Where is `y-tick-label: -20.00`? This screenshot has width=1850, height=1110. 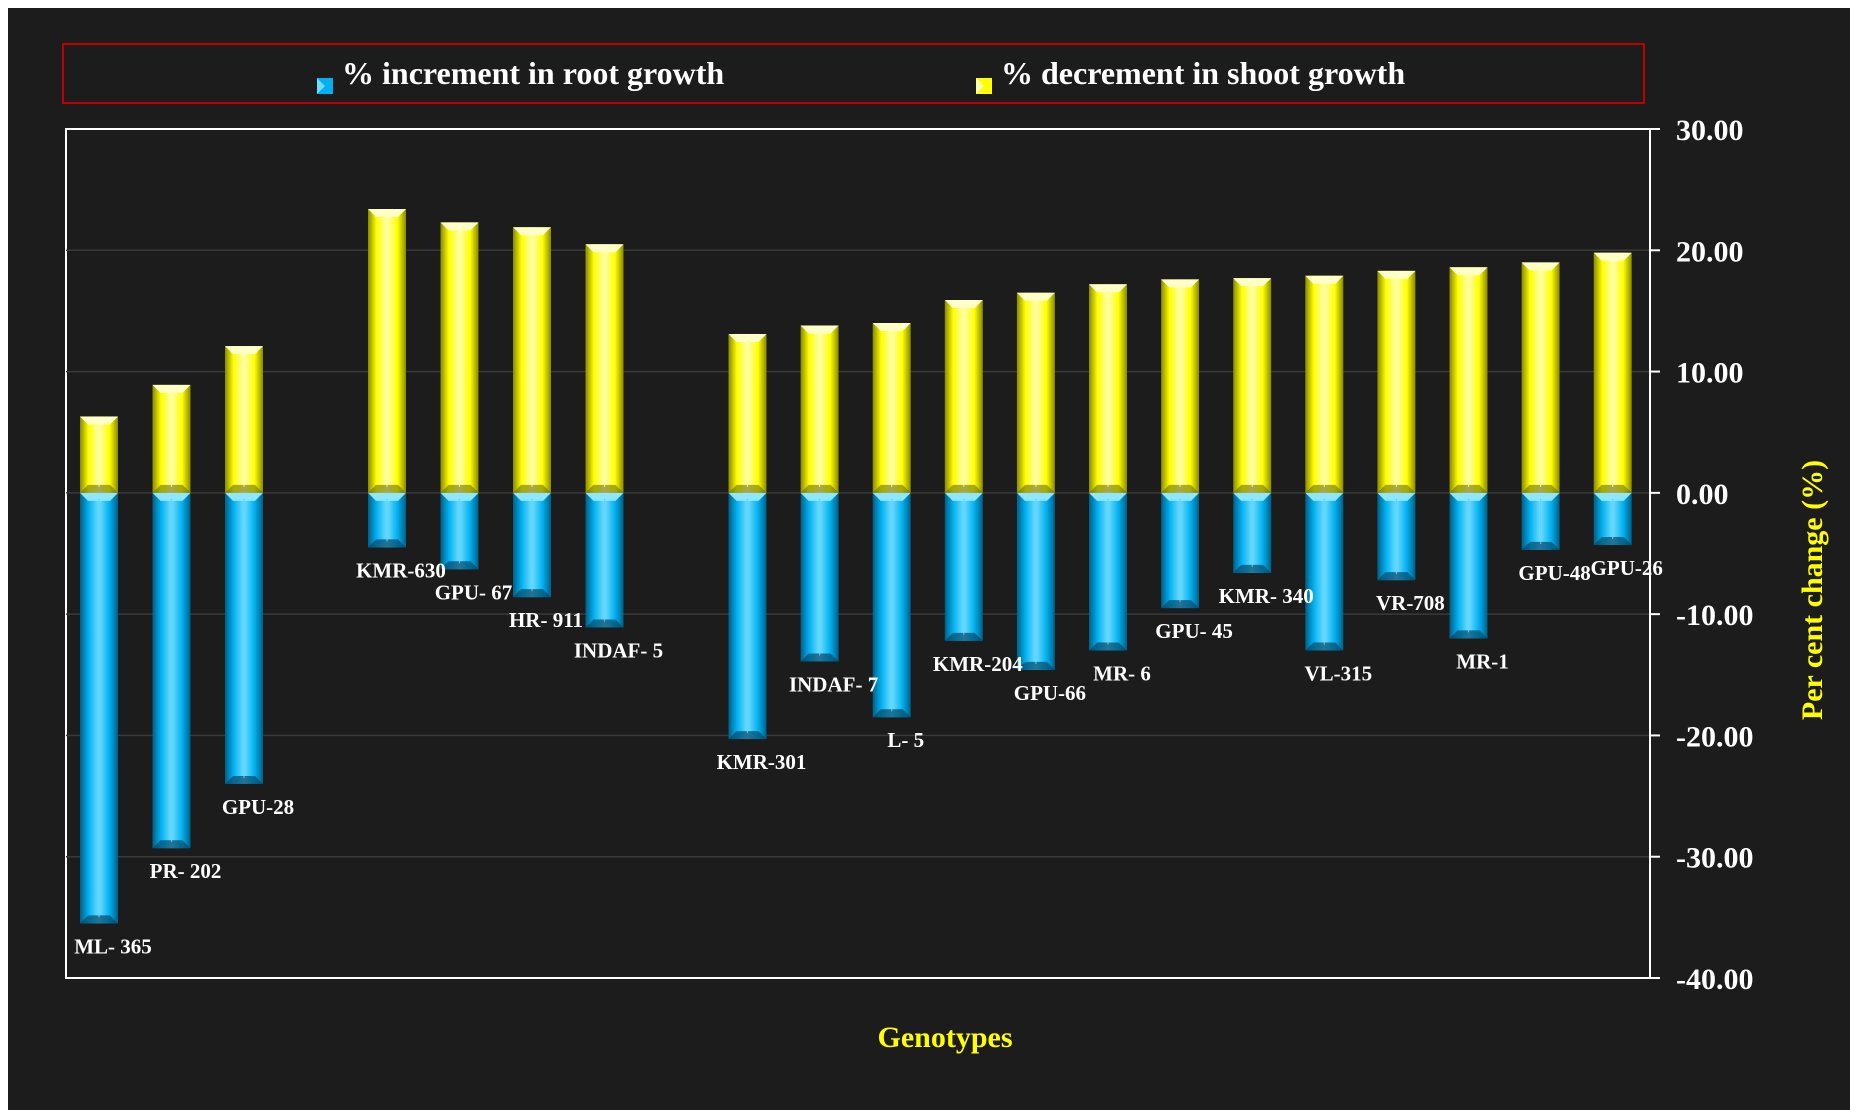 y-tick-label: -20.00 is located at coordinates (1715, 736).